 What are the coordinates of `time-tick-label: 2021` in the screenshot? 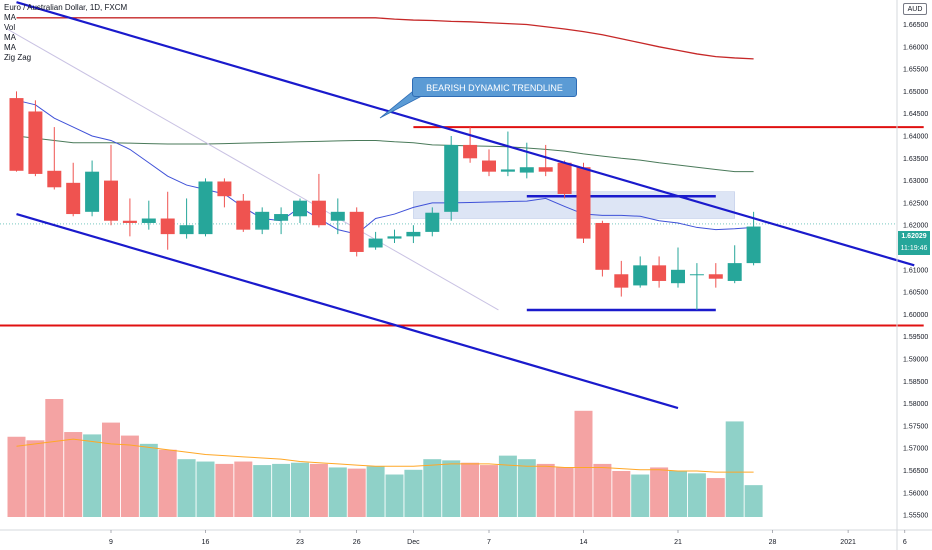 It's located at (848, 542).